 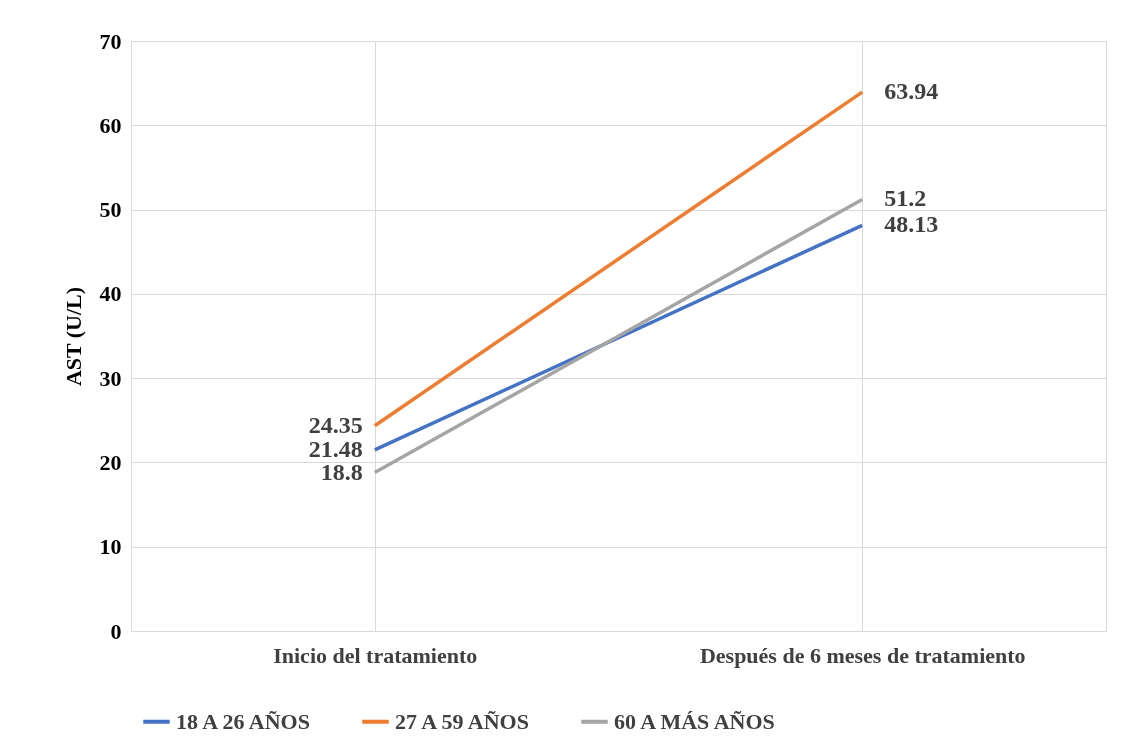 I want to click on y-tick-label: 0, so click(x=116, y=631).